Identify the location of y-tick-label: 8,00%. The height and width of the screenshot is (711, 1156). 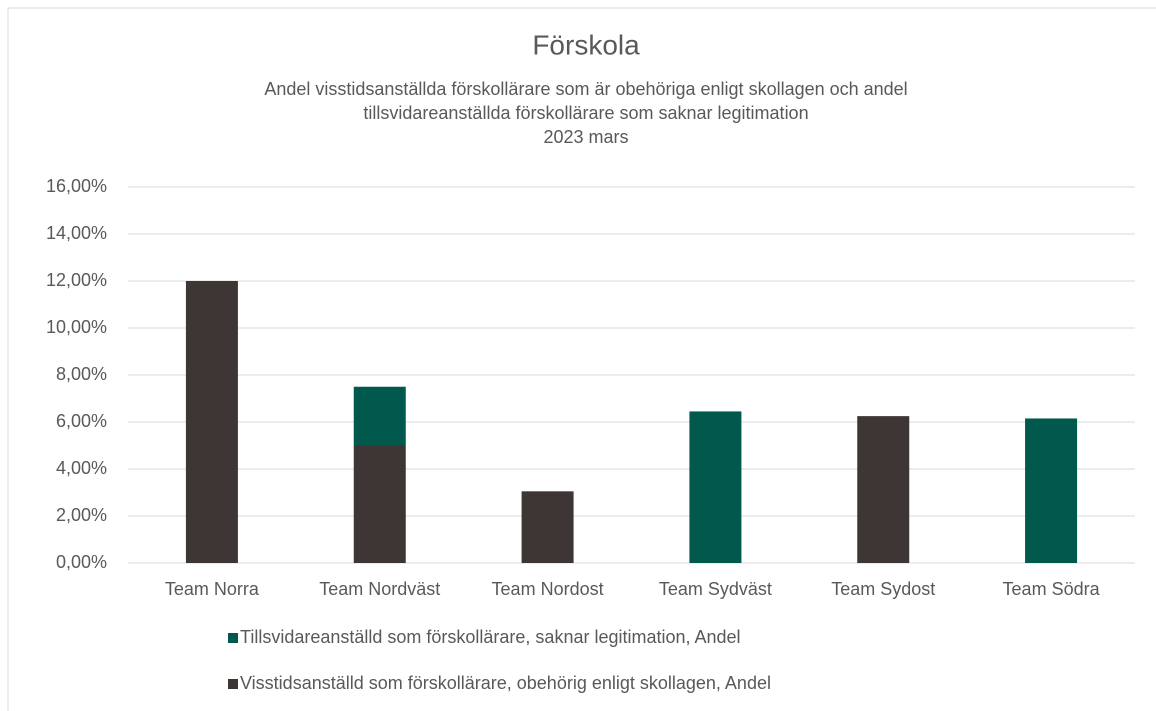
(81, 374).